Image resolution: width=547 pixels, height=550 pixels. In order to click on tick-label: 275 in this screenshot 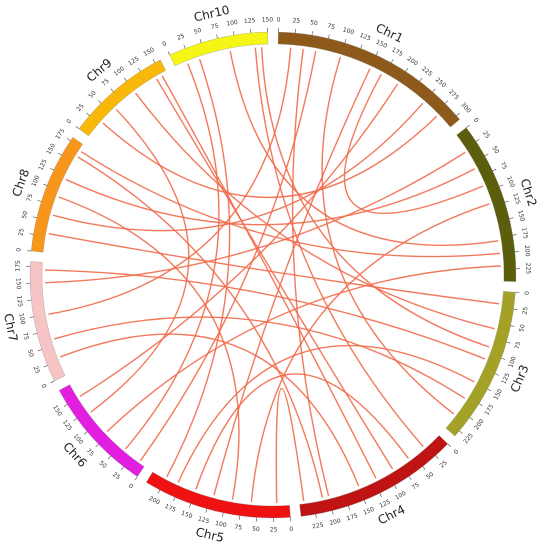, I will do `click(453, 94)`.